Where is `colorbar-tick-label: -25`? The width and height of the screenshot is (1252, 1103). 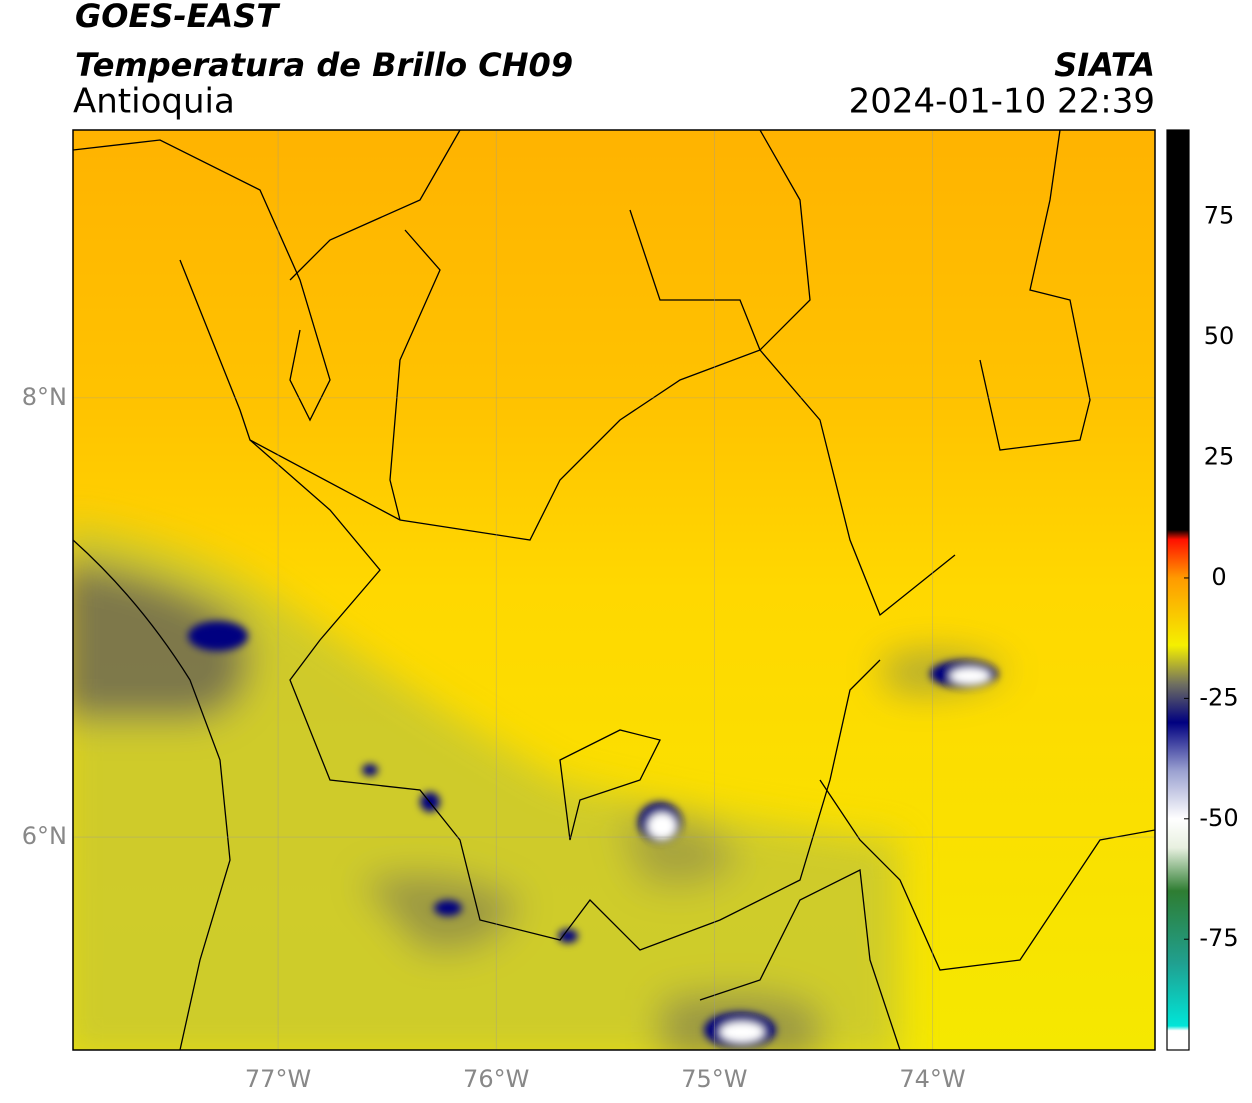
colorbar-tick-label: -25 is located at coordinates (1218, 697).